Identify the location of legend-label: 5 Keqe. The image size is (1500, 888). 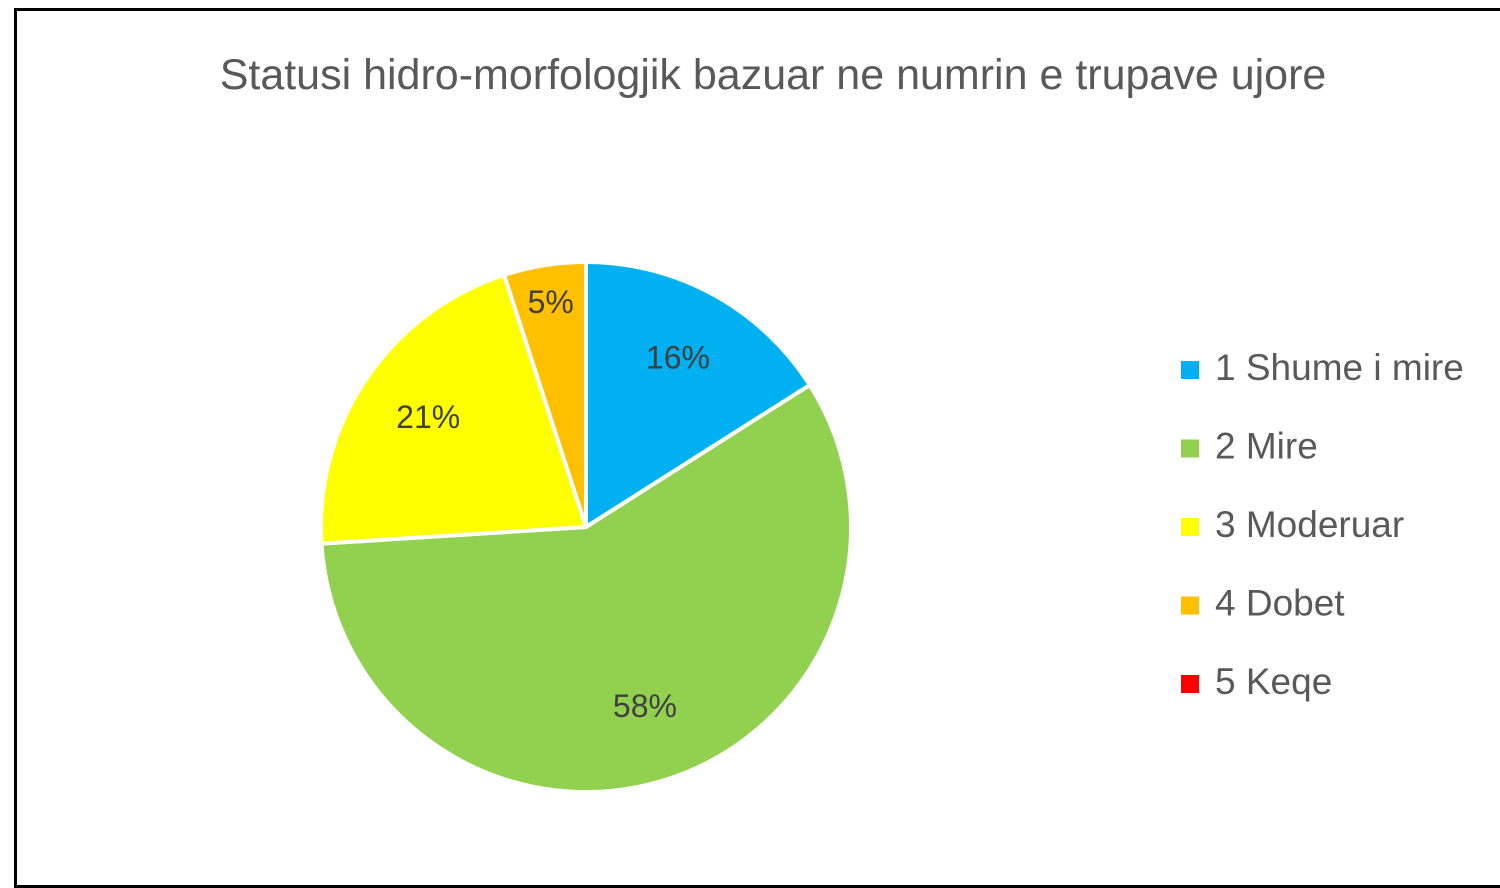
(1273, 681).